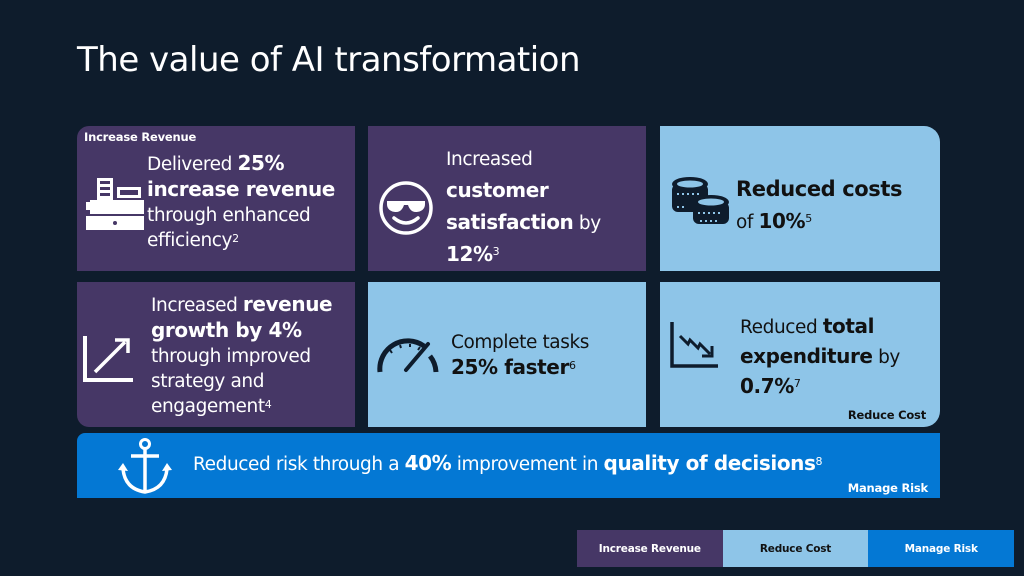 Image resolution: width=1024 pixels, height=576 pixels. I want to click on tile-reduced-costs: Reduced costs of 10%5, so click(800, 198).